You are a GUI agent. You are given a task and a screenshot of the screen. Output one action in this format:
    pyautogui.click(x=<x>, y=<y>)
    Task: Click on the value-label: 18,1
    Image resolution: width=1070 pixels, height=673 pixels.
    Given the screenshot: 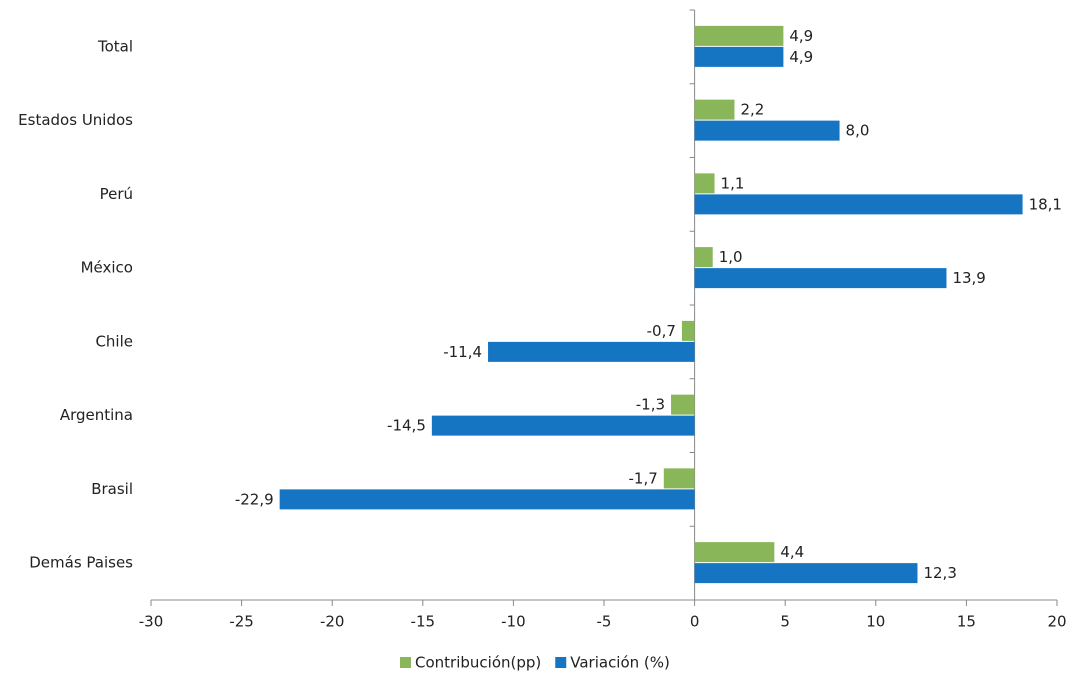 What is the action you would take?
    pyautogui.click(x=1045, y=204)
    